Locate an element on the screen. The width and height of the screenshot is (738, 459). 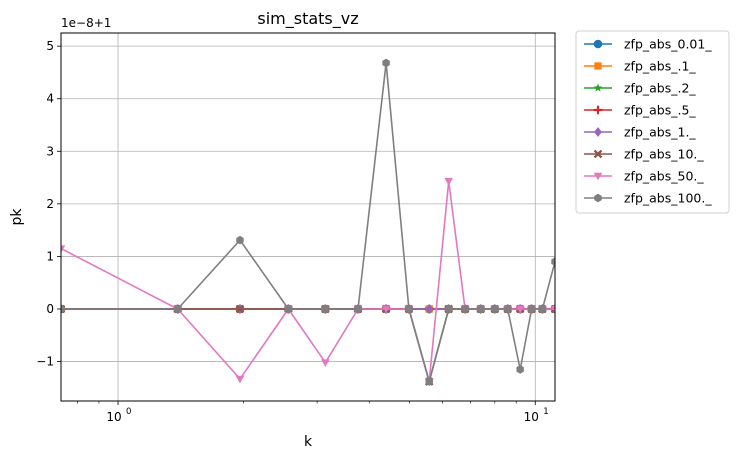
y-tick-label: 3 is located at coordinates (50, 151).